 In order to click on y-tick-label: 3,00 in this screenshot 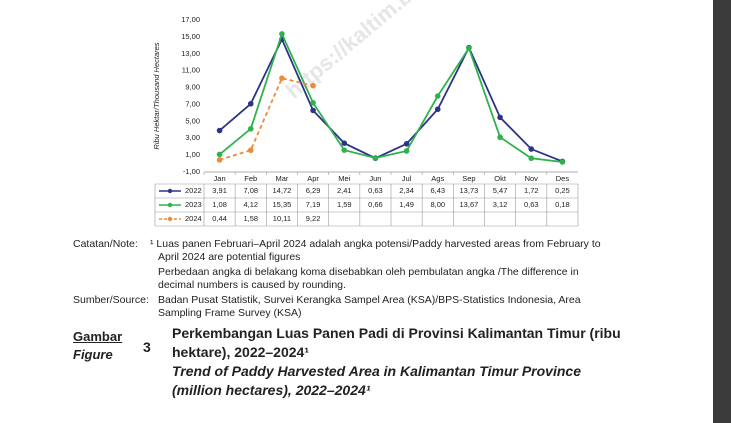, I will do `click(192, 137)`.